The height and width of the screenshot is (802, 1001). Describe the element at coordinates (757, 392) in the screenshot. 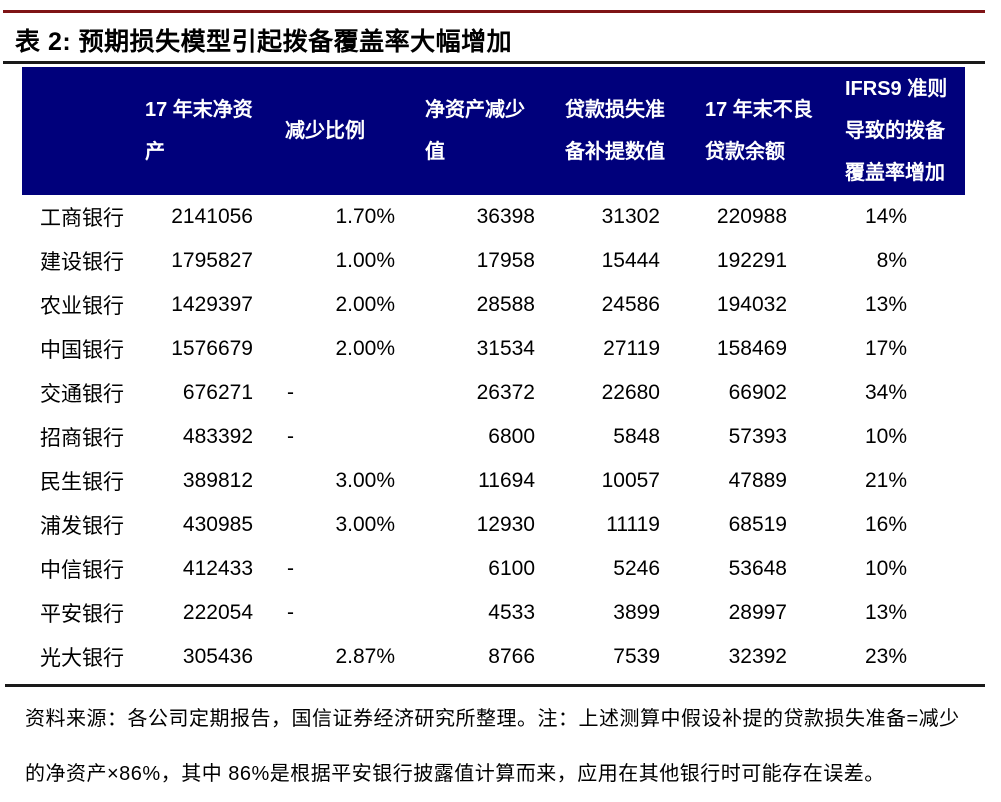

I see `value-cell: 66902` at that location.